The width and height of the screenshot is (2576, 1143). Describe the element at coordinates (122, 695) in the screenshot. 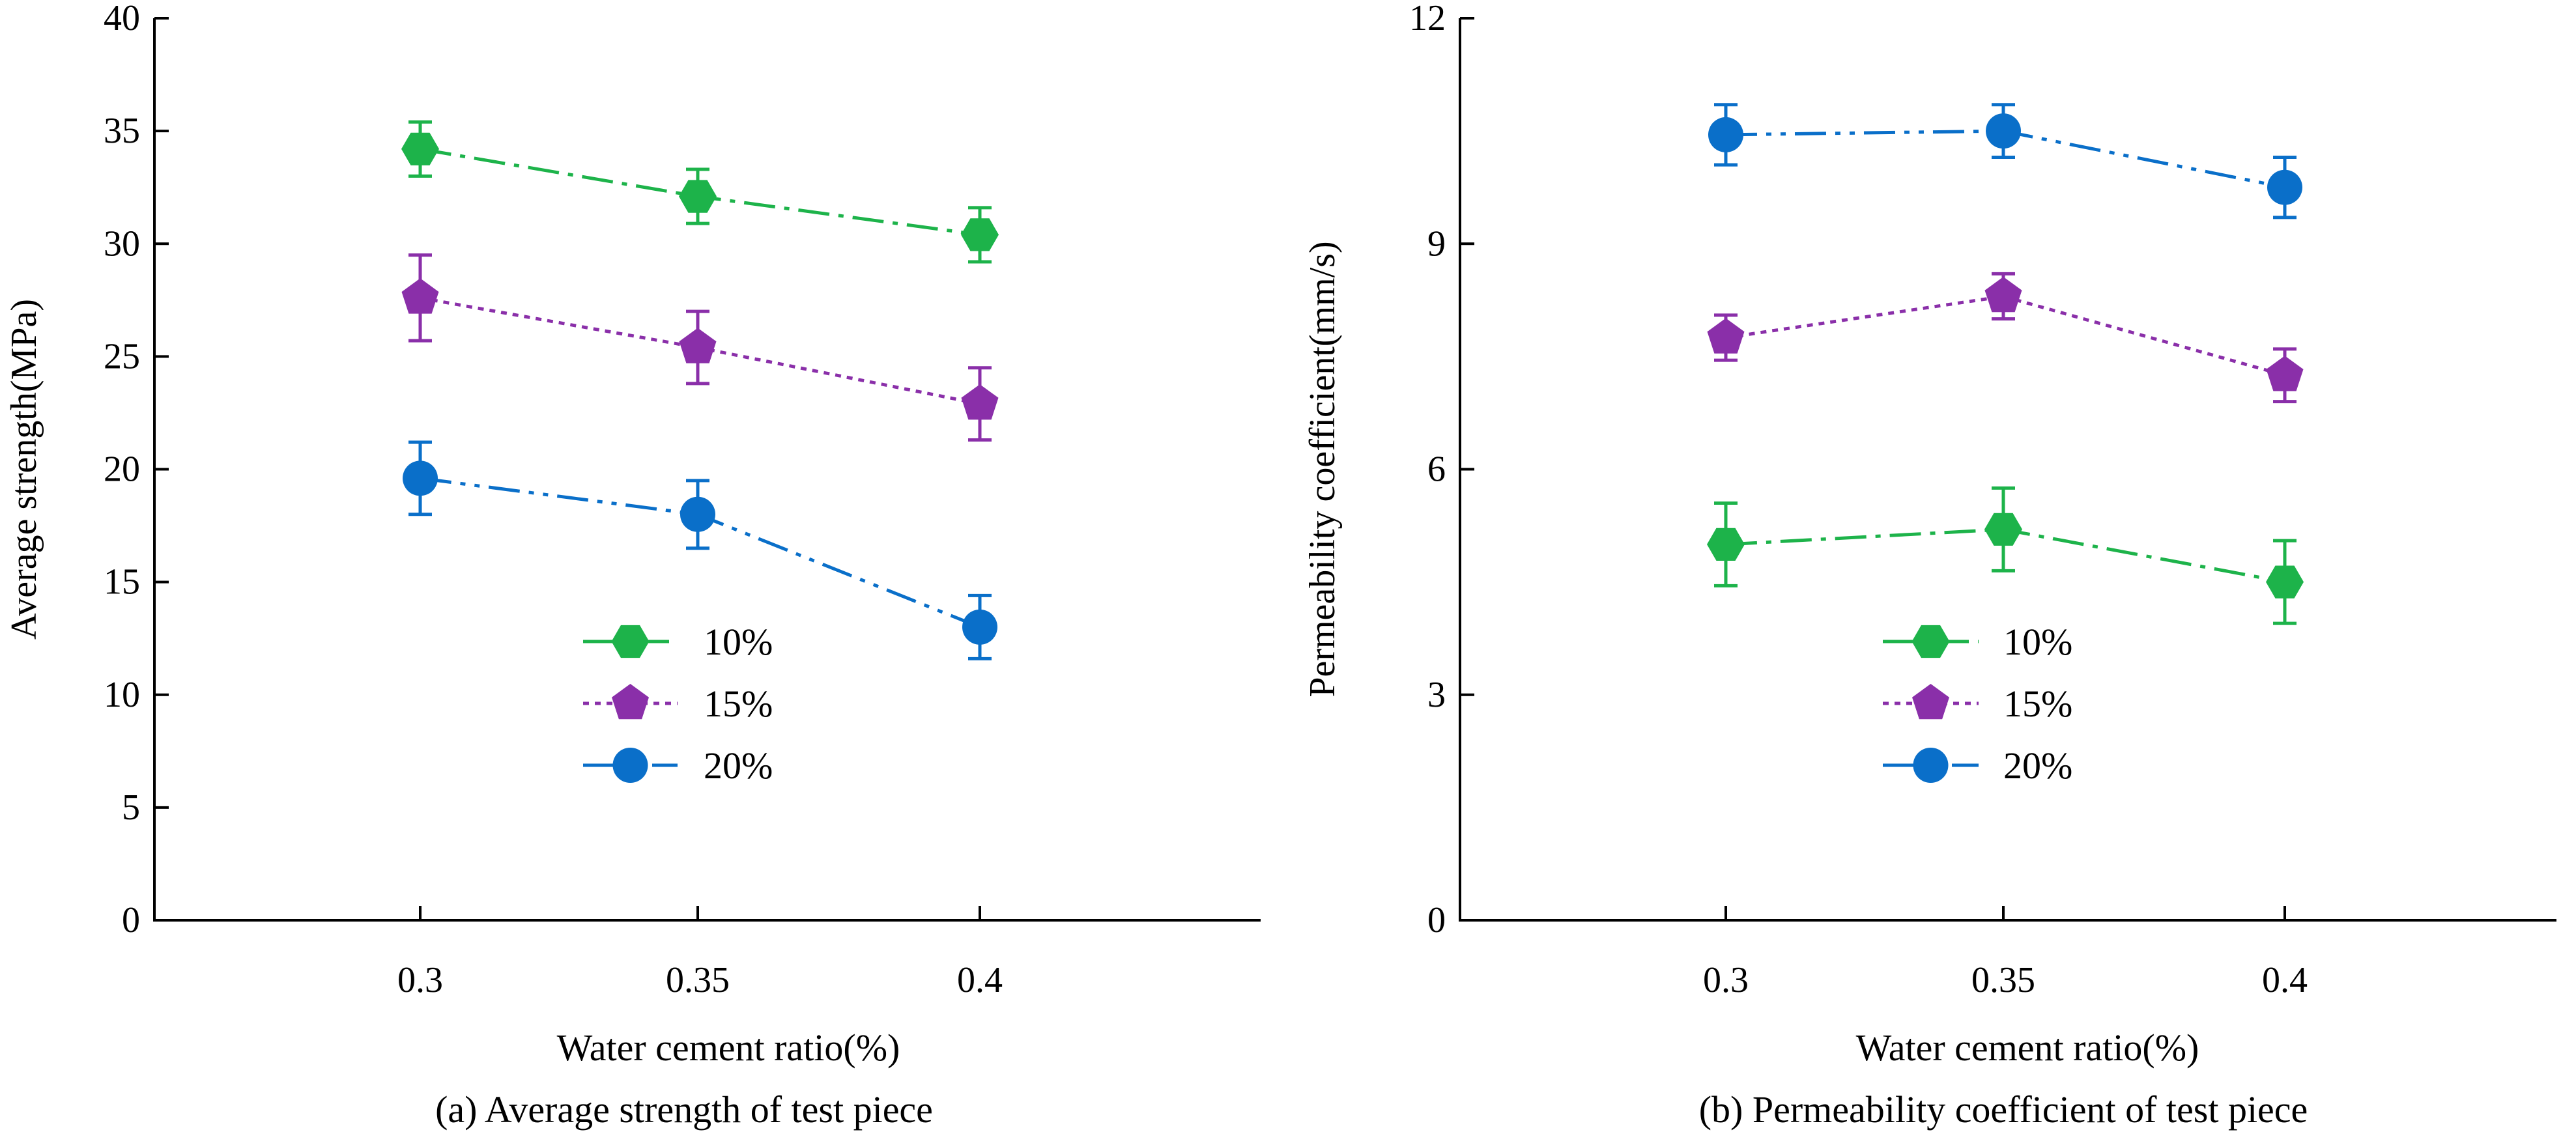

I see `y-tick-label: 10` at that location.